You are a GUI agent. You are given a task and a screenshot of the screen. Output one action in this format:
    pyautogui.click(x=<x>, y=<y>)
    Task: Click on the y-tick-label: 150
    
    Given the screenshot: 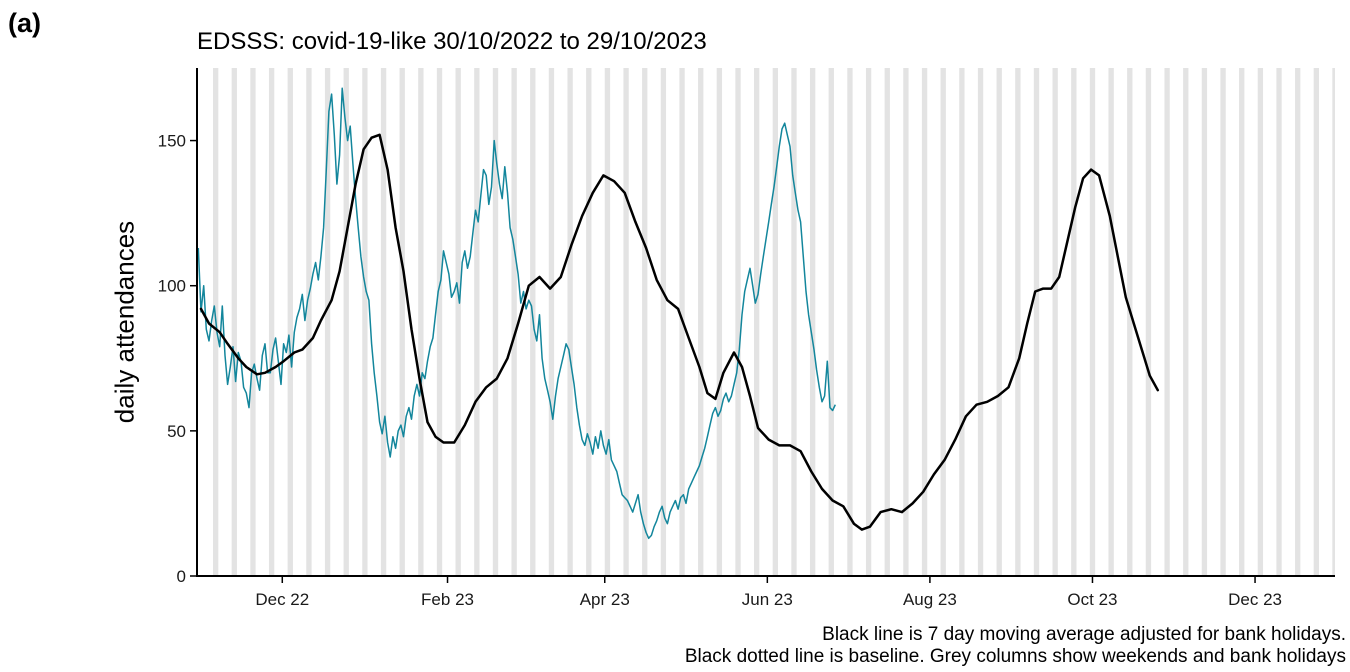 What is the action you would take?
    pyautogui.click(x=172, y=141)
    